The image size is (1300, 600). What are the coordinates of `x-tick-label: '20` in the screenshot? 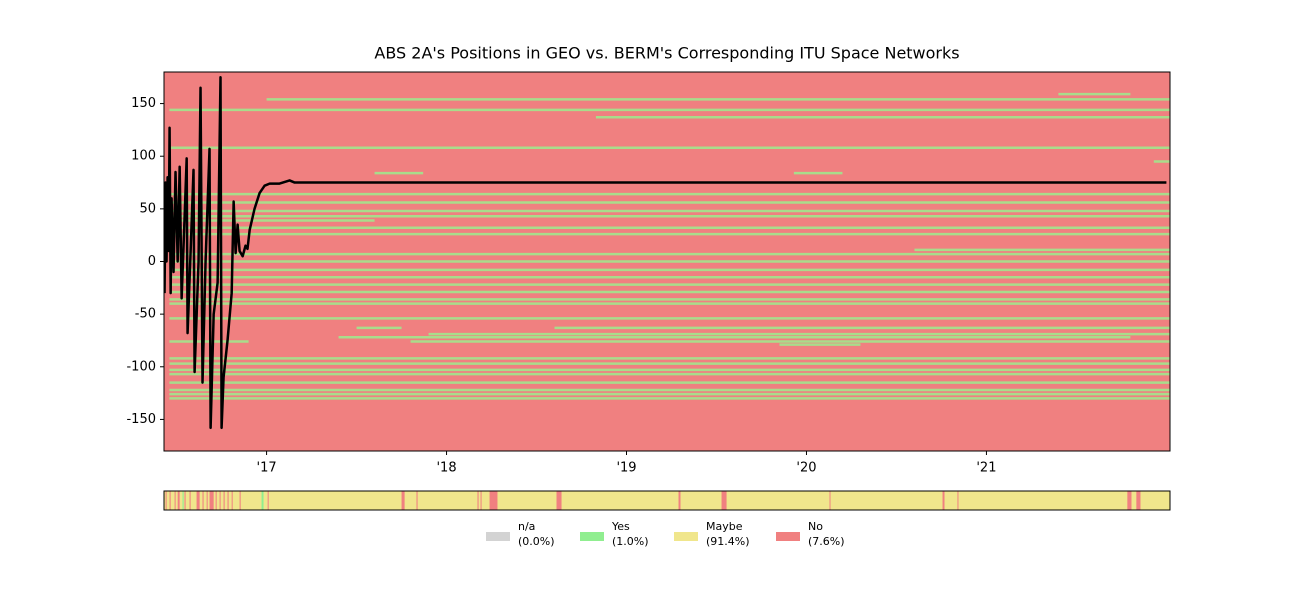 It's located at (806, 468).